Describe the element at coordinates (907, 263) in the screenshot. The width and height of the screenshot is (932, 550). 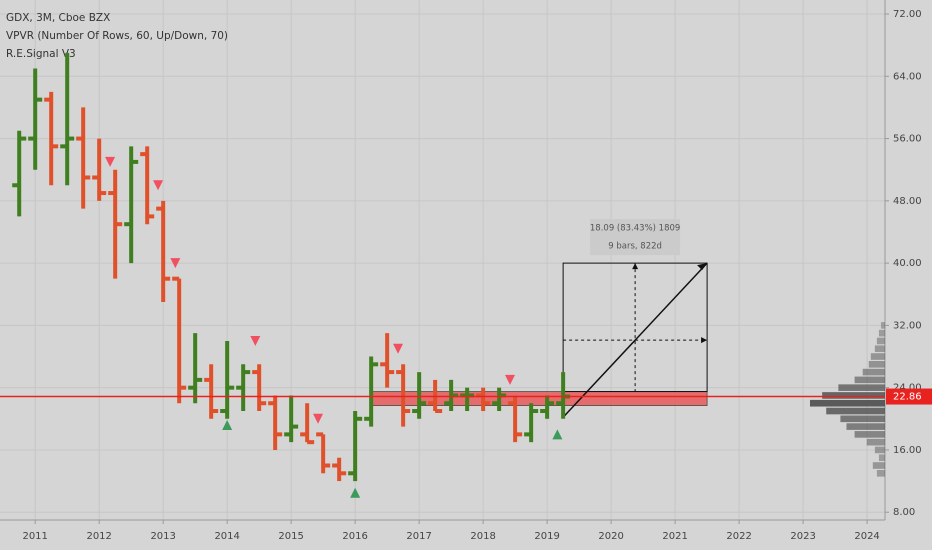
I see `y-tick-label: 40.00` at that location.